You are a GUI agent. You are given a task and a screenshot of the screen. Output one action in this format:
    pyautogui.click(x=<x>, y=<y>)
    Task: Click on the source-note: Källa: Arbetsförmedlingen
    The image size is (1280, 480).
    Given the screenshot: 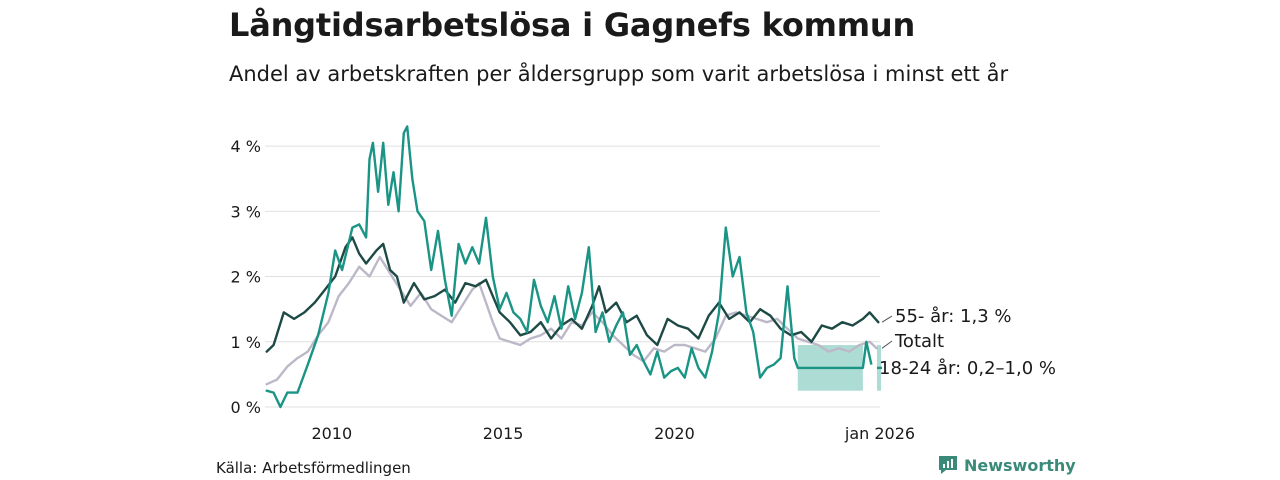 What is the action you would take?
    pyautogui.click(x=313, y=468)
    